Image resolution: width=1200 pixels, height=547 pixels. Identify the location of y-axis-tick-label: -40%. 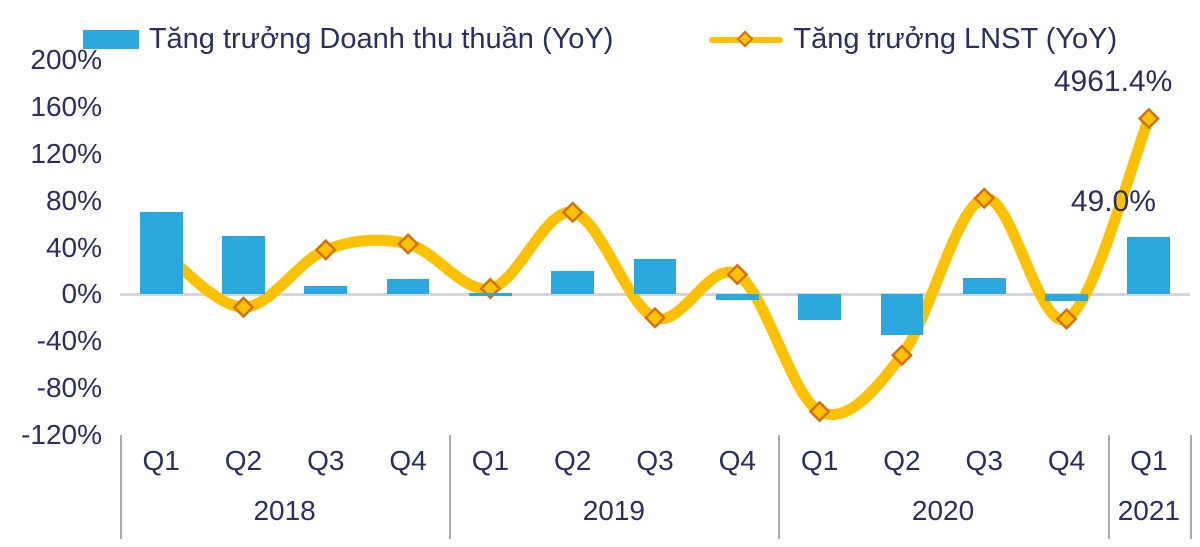
(69, 341).